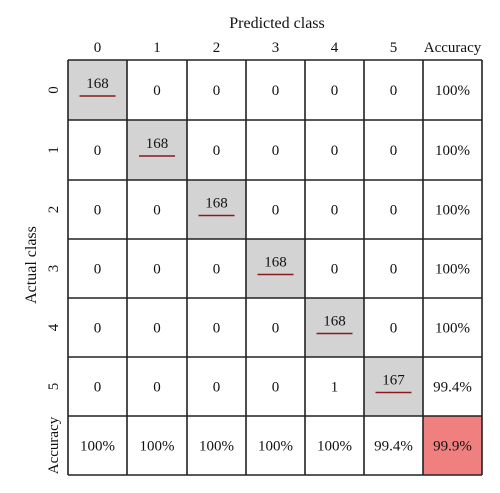  I want to click on column-header: 2, so click(217, 48).